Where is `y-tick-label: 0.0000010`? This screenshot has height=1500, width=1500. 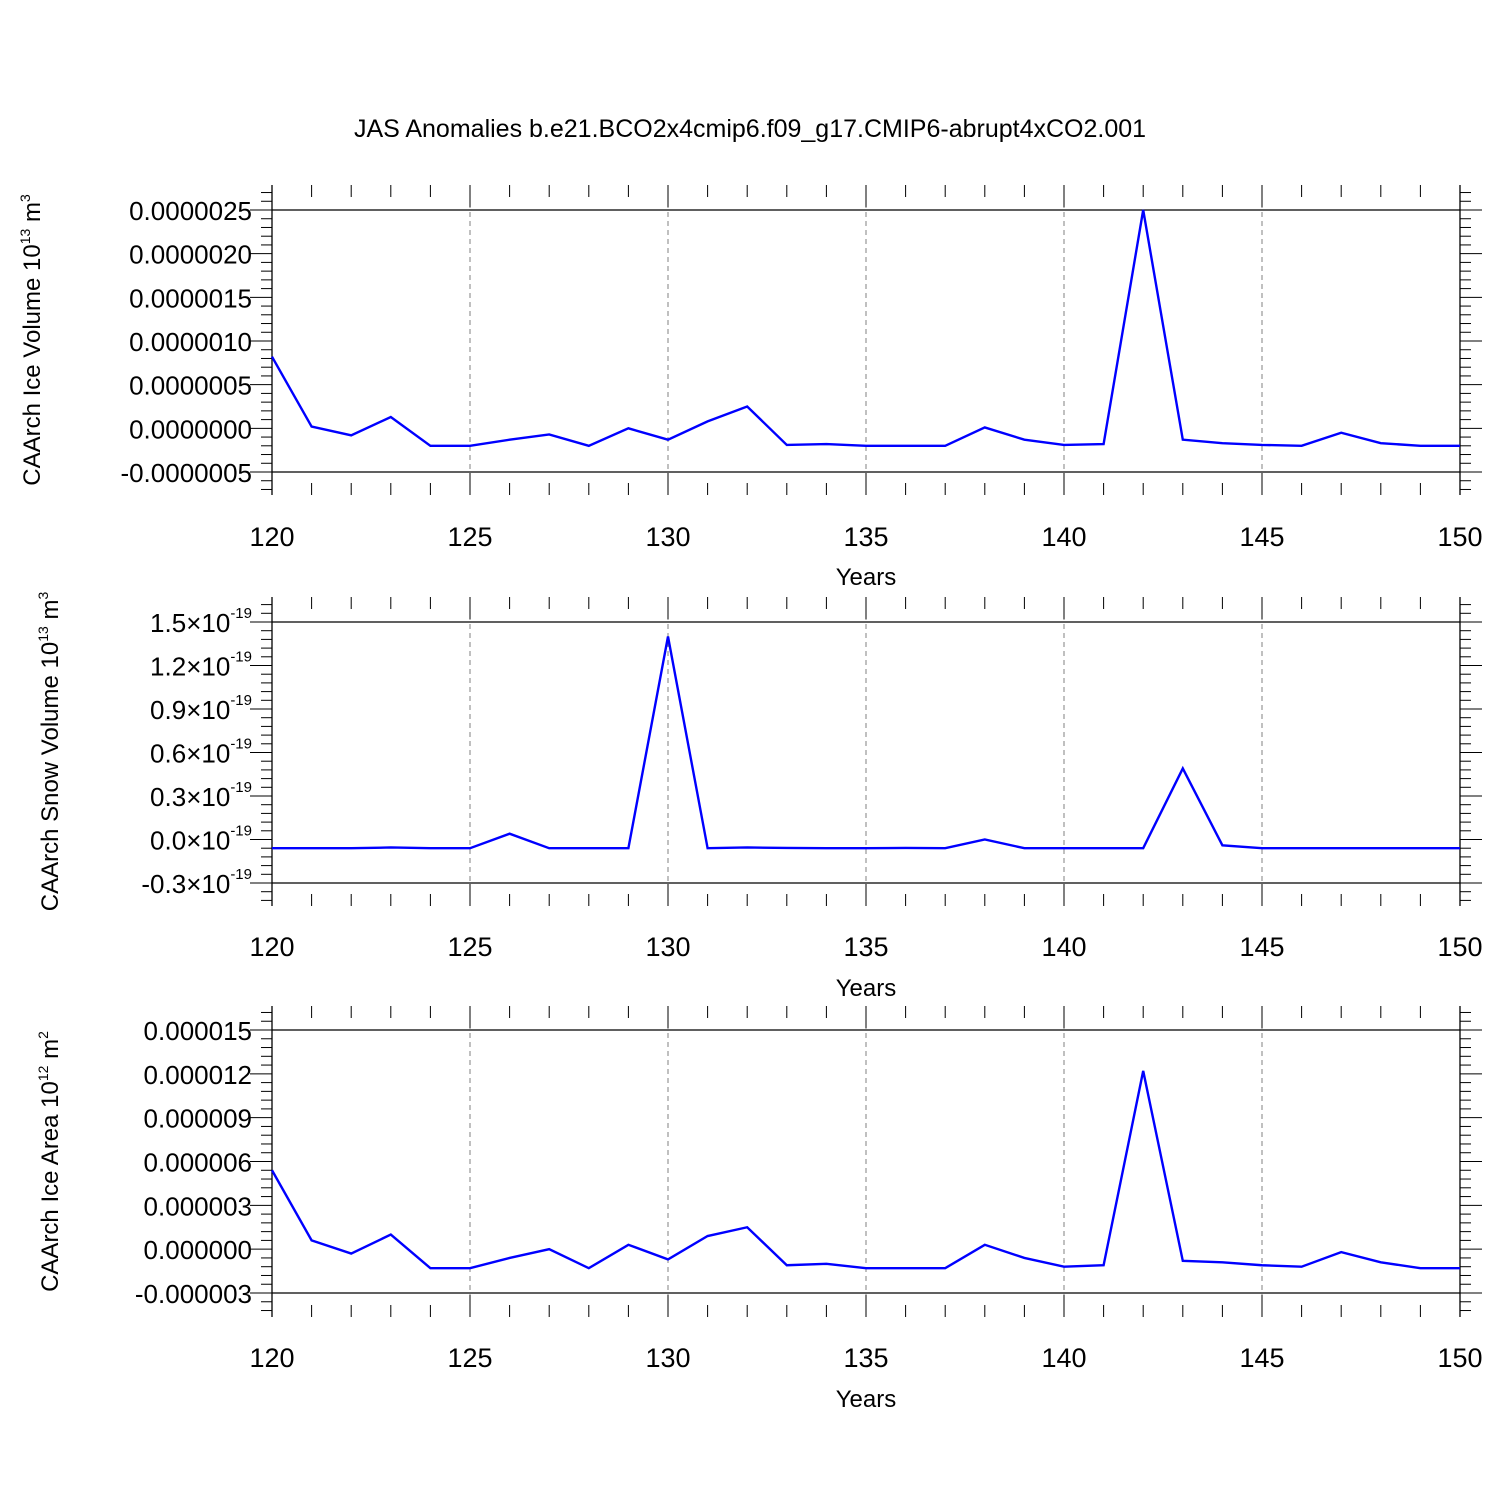
y-tick-label: 0.0000010 is located at coordinates (190, 342).